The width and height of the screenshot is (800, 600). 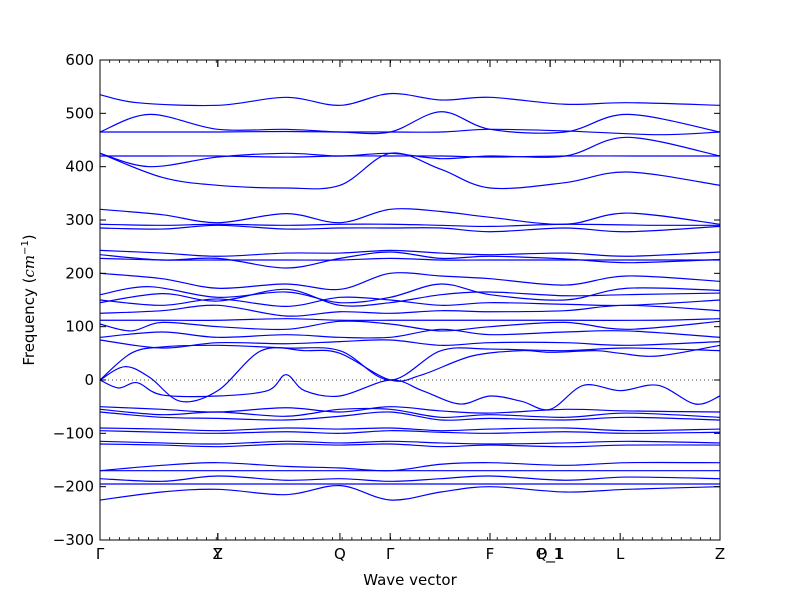 What do you see at coordinates (29, 266) in the screenshot?
I see `y-axis-label-unit: cm` at bounding box center [29, 266].